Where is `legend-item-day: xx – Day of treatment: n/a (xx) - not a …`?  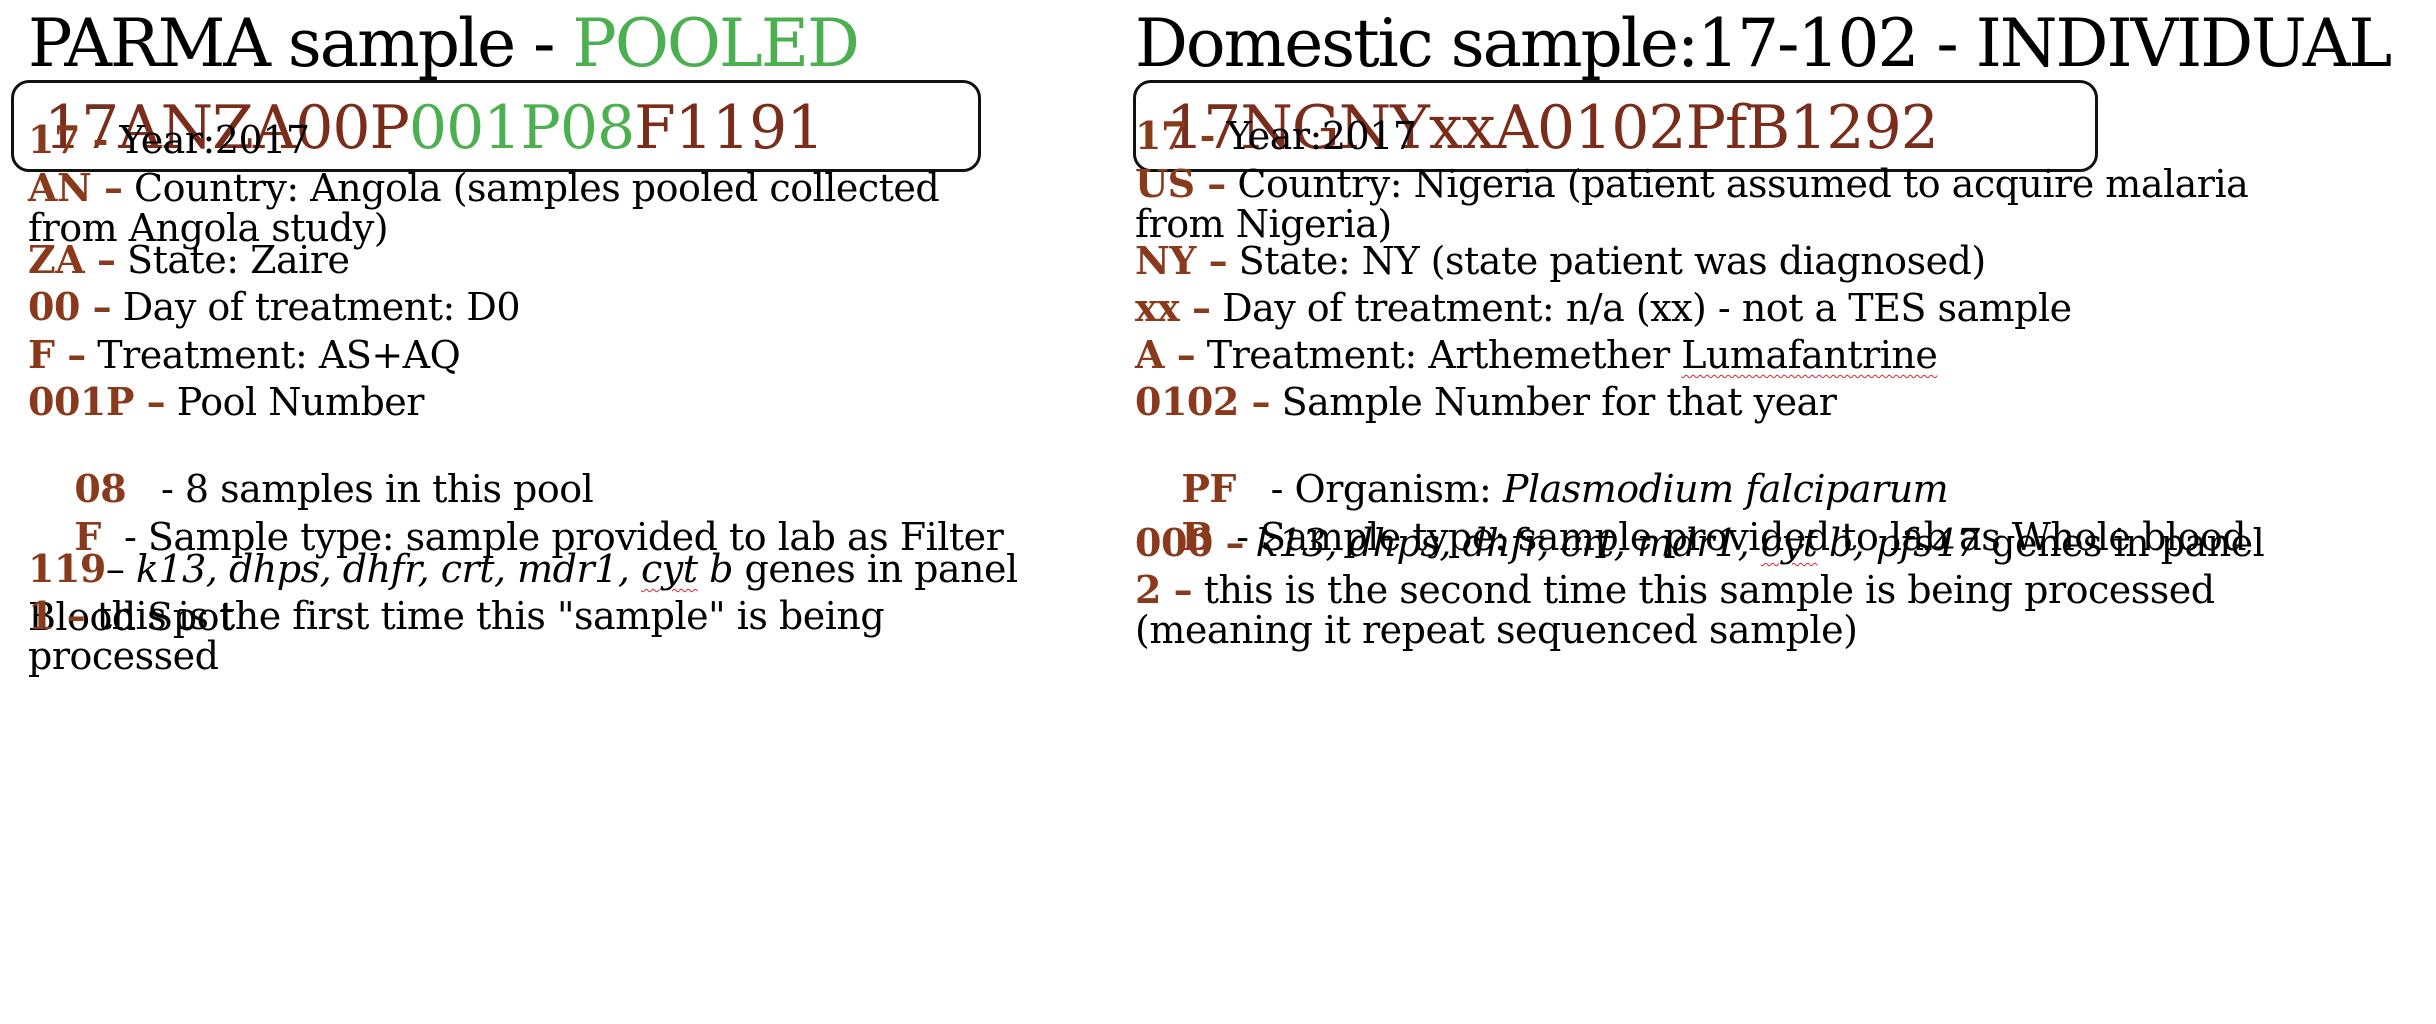
legend-item-day: xx – Day of treatment: n/a (xx) - not a … is located at coordinates (1603, 307).